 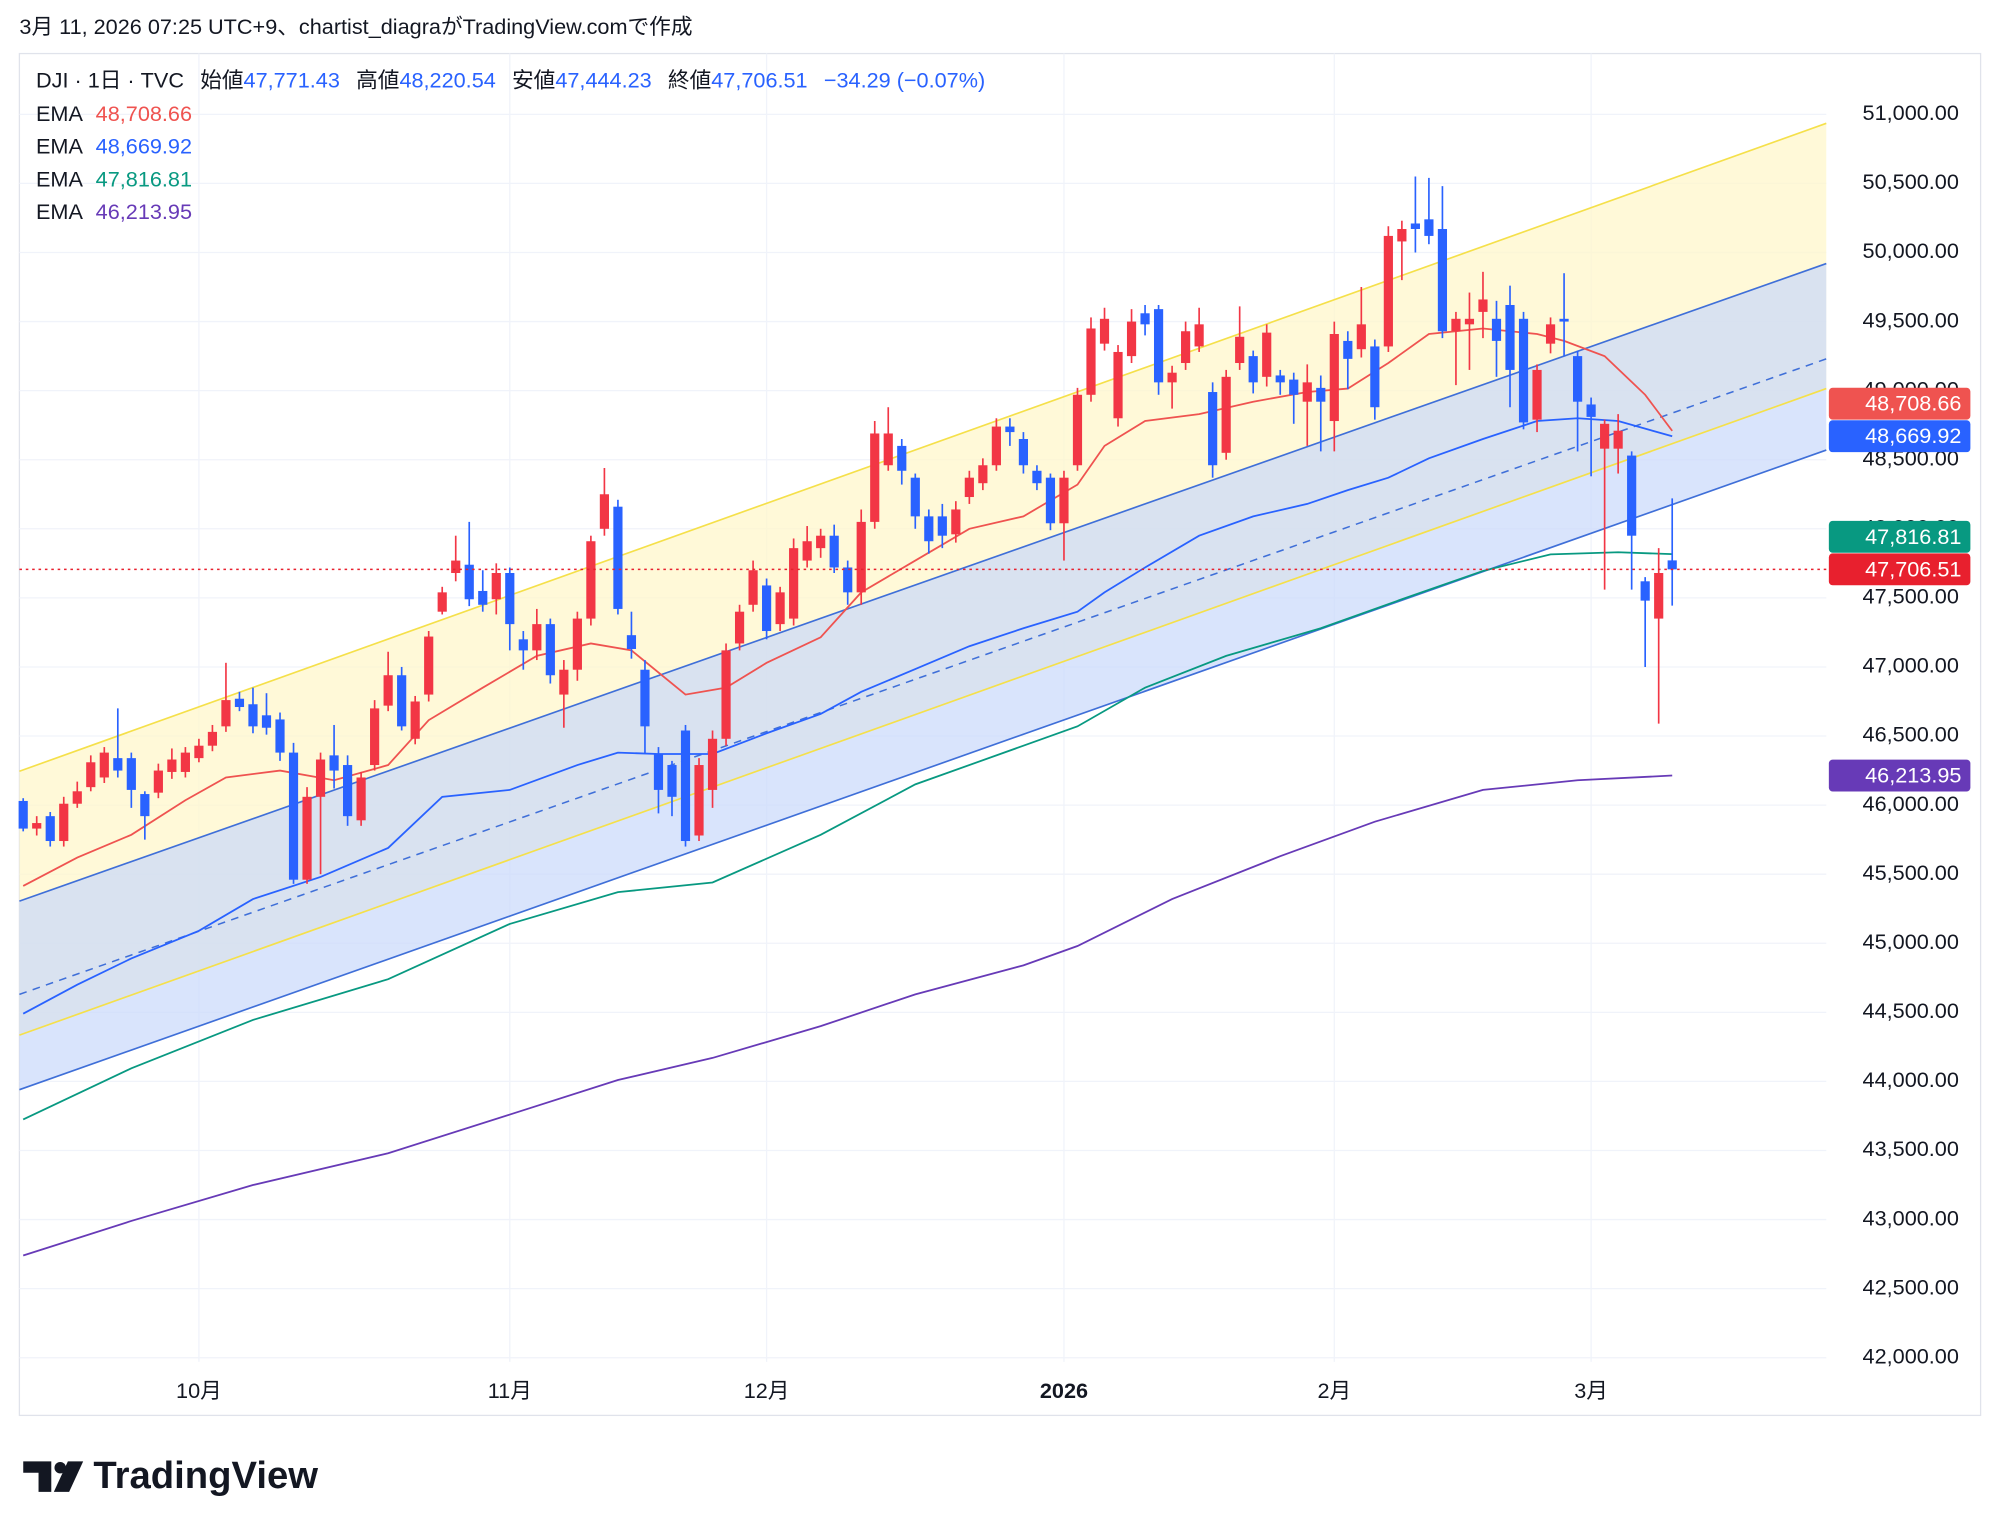 I want to click on ema-legend-value: 46,213.95, so click(x=144, y=211).